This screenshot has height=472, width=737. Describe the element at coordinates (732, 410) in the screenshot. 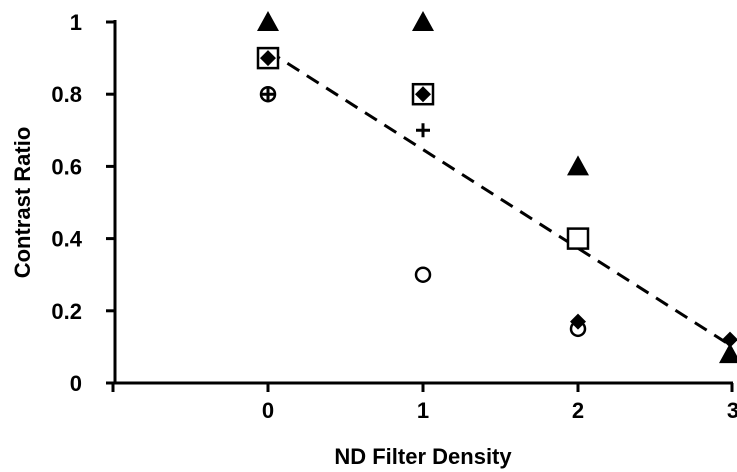

I see `x-tick-label: 3` at that location.